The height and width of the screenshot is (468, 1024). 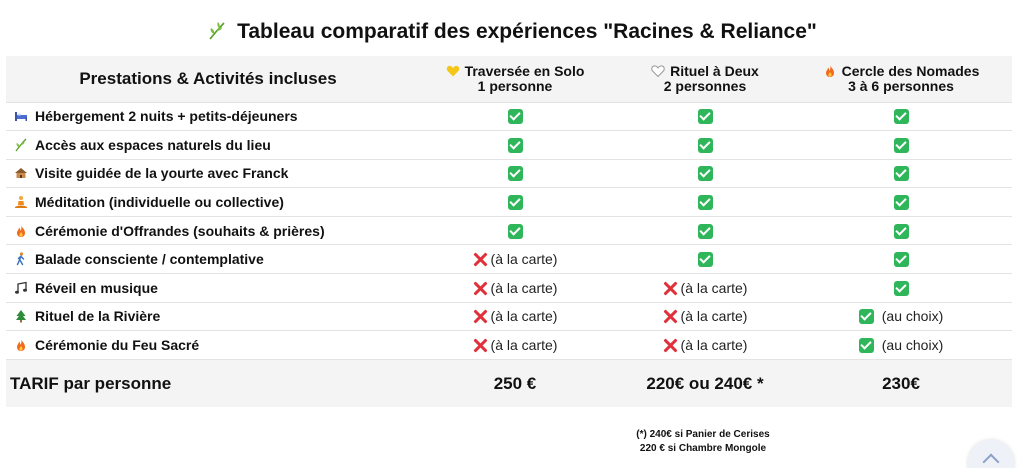 I want to click on price-label: TARIF par personne, so click(x=208, y=383).